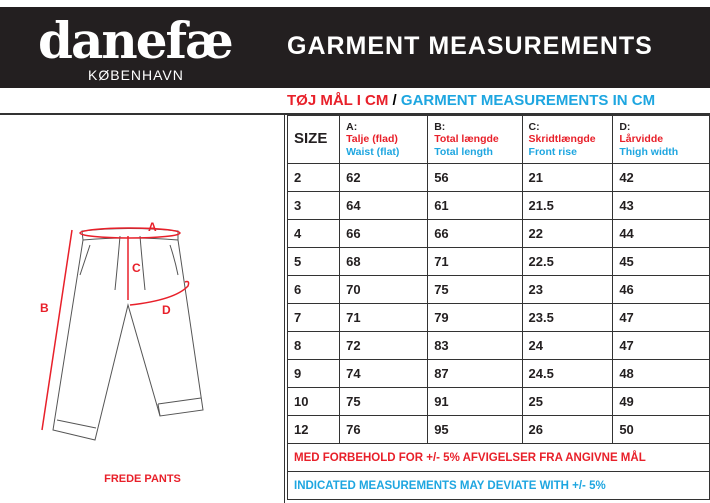 The image size is (710, 503). I want to click on size-cell: 4, so click(313, 233).